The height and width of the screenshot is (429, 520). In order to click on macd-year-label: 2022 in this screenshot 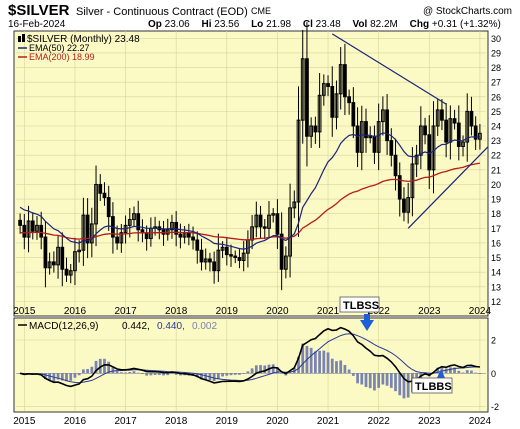, I will do `click(379, 421)`.